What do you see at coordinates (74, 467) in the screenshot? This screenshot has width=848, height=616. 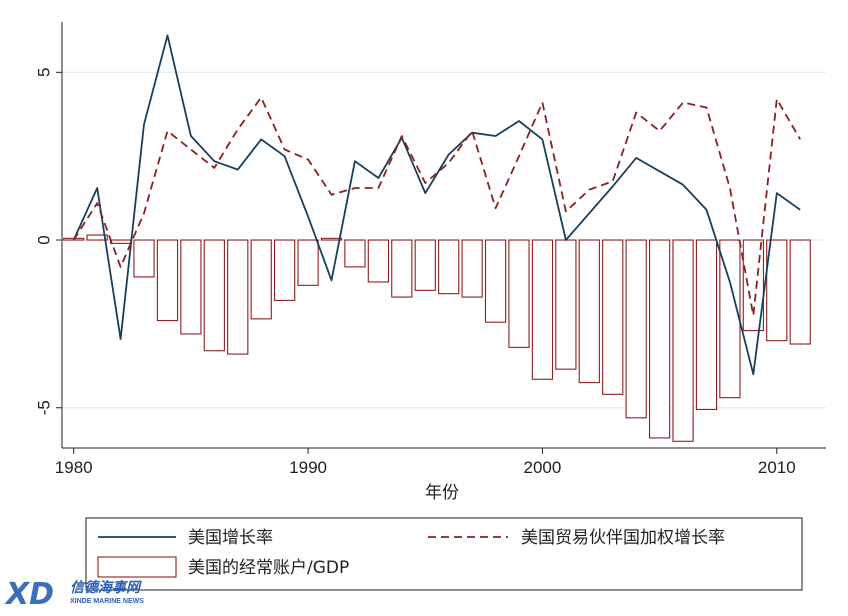 I see `x-tick-label: 1980` at bounding box center [74, 467].